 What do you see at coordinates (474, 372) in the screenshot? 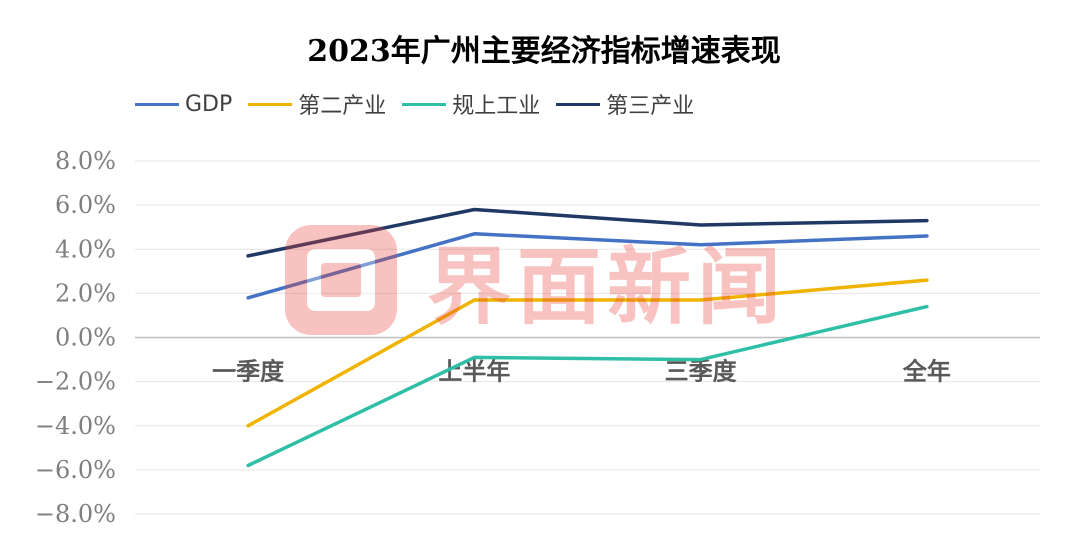
I see `x-tick-label: 上半年` at bounding box center [474, 372].